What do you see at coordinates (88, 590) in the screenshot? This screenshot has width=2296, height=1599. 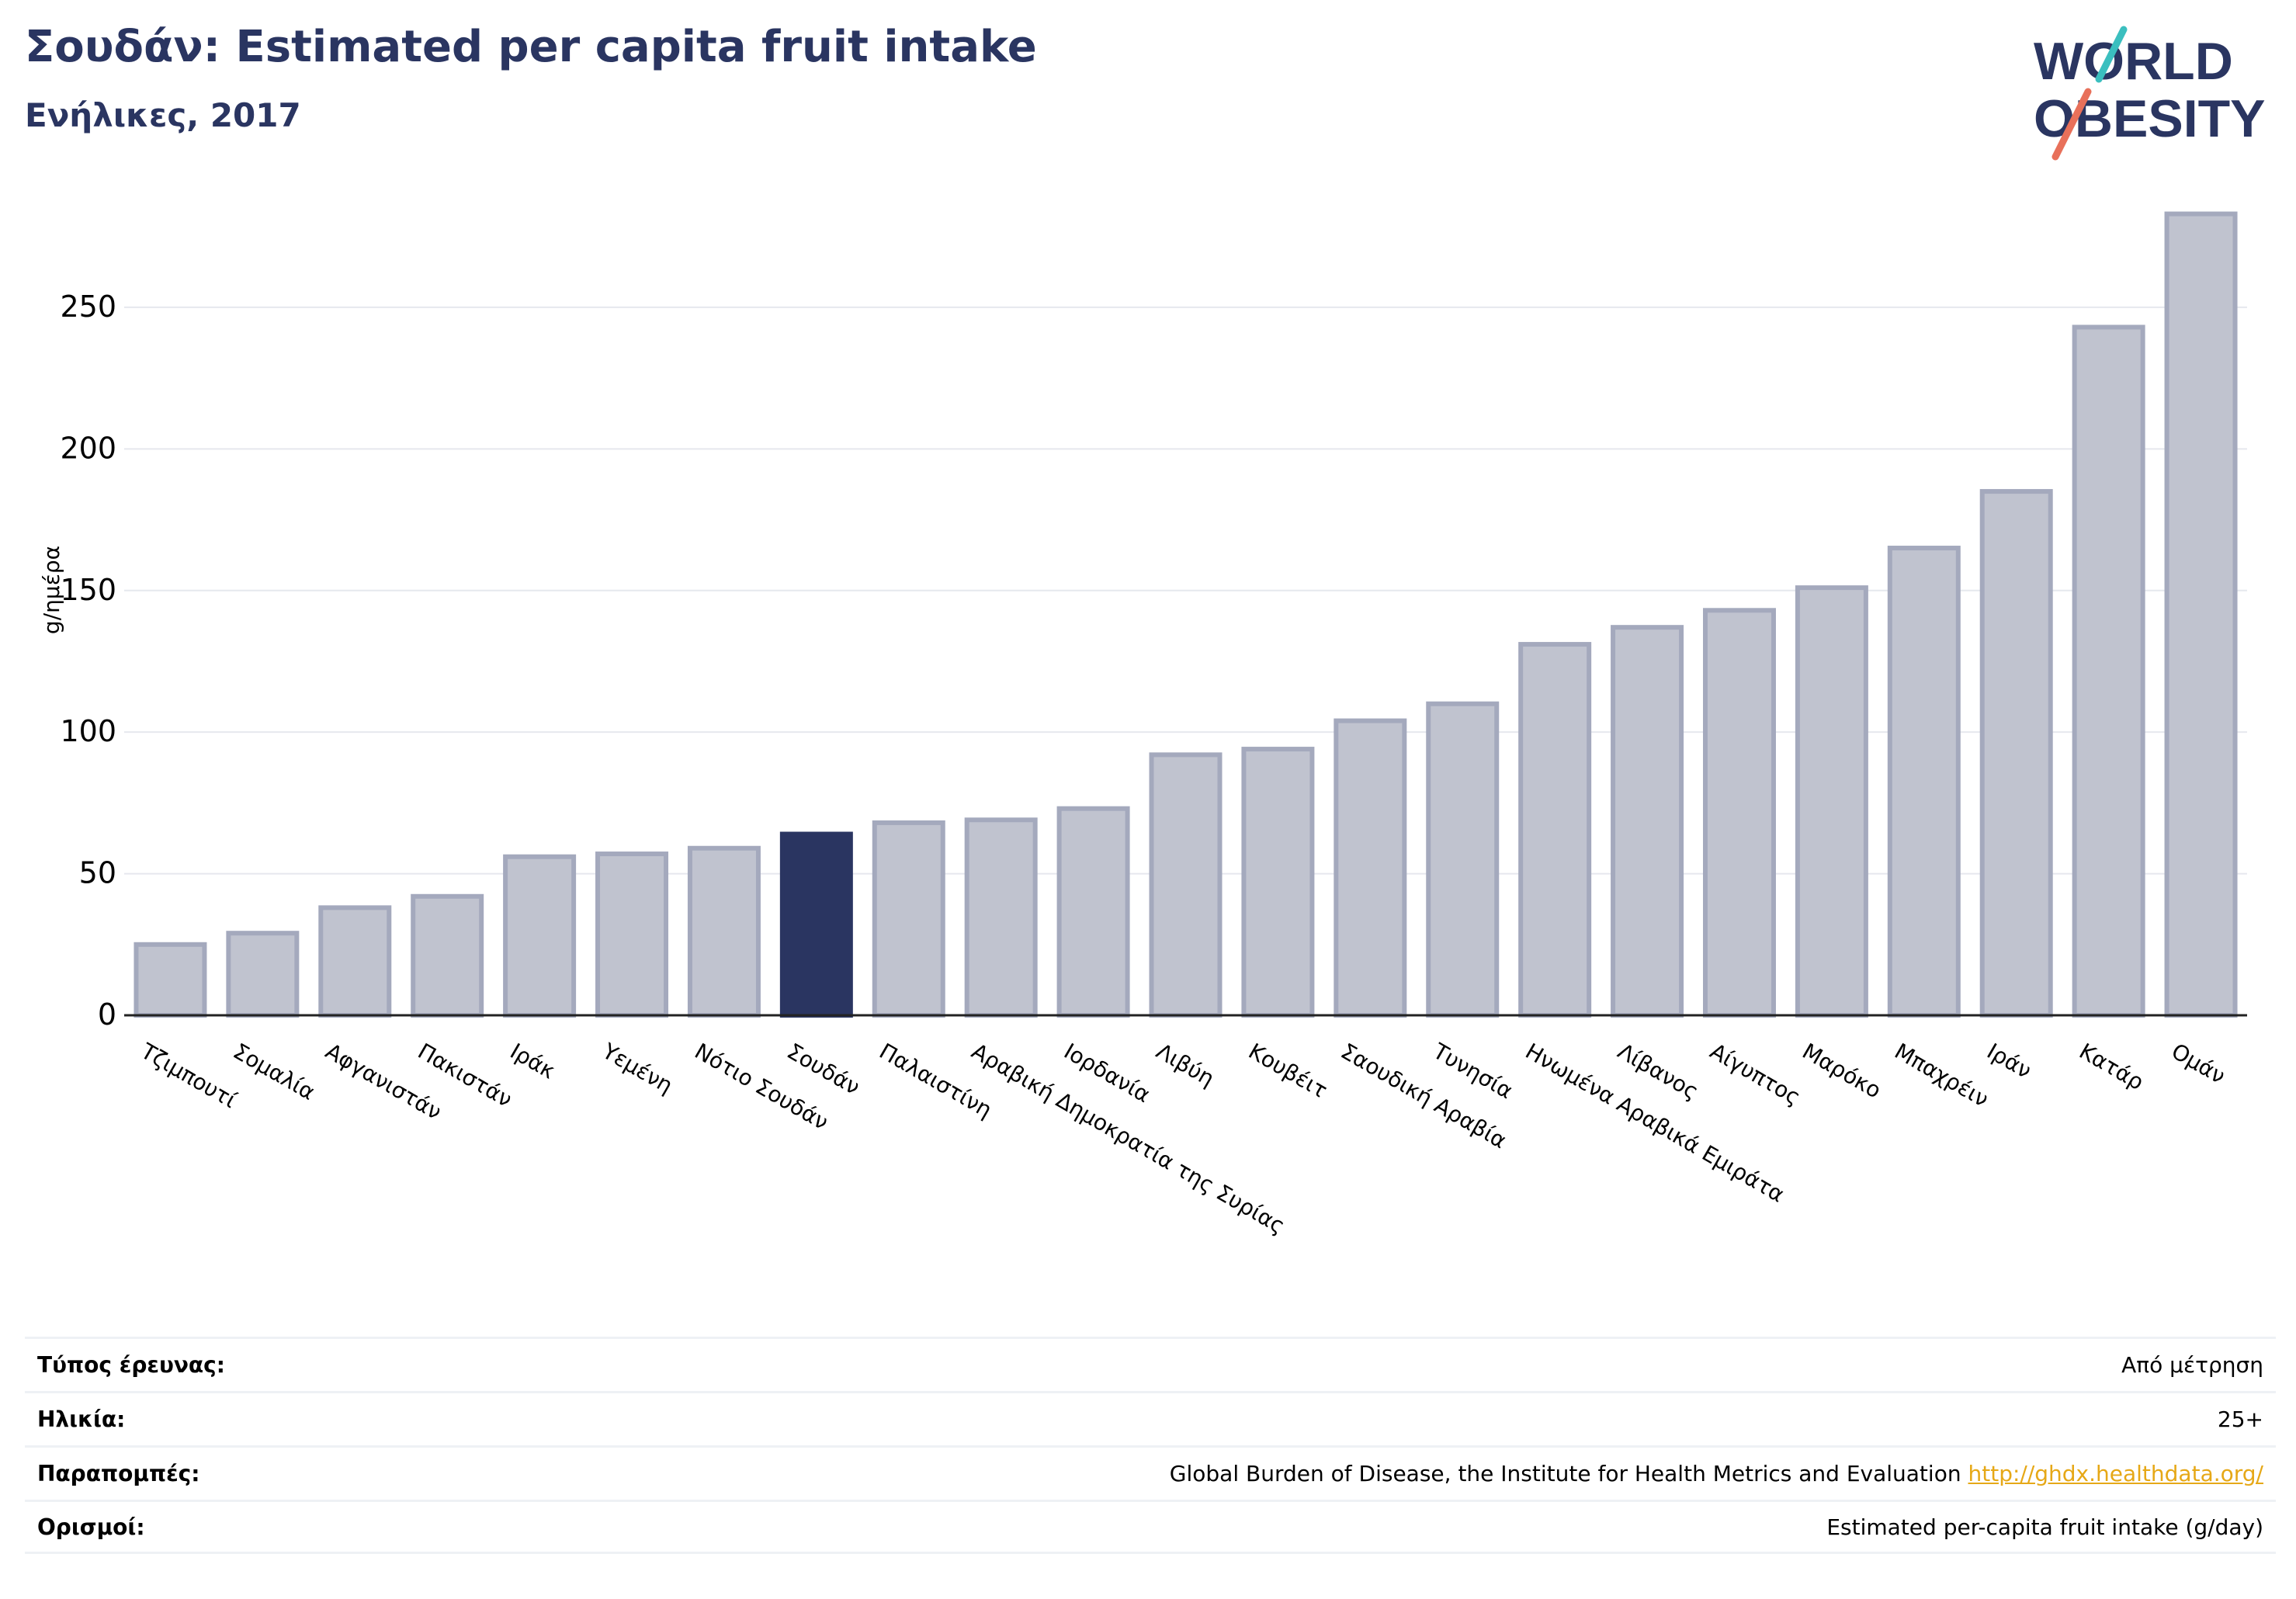 I see `y-tick-label: 150` at bounding box center [88, 590].